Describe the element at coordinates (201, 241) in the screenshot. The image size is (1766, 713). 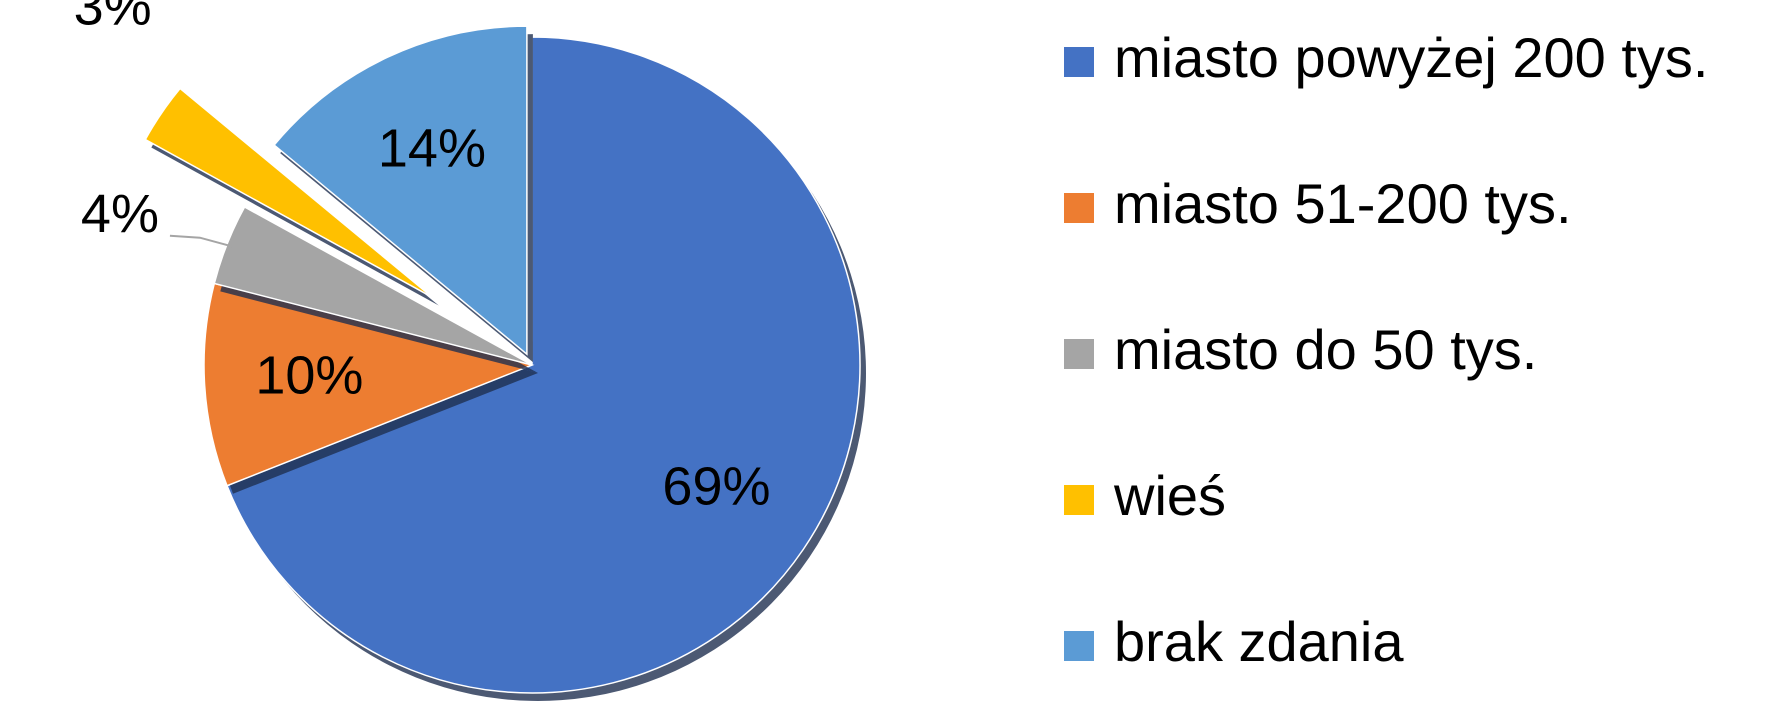
I see `leader-line` at that location.